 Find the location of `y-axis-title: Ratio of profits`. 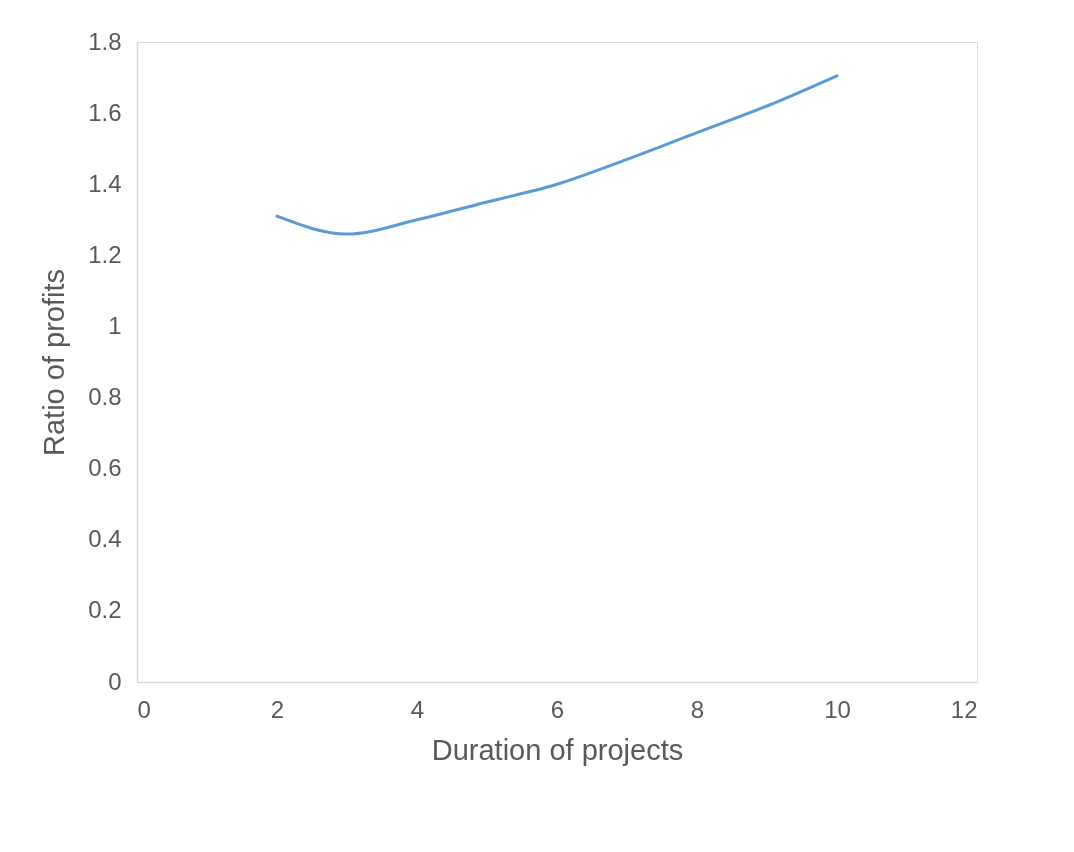

y-axis-title: Ratio of profits is located at coordinates (54, 362).